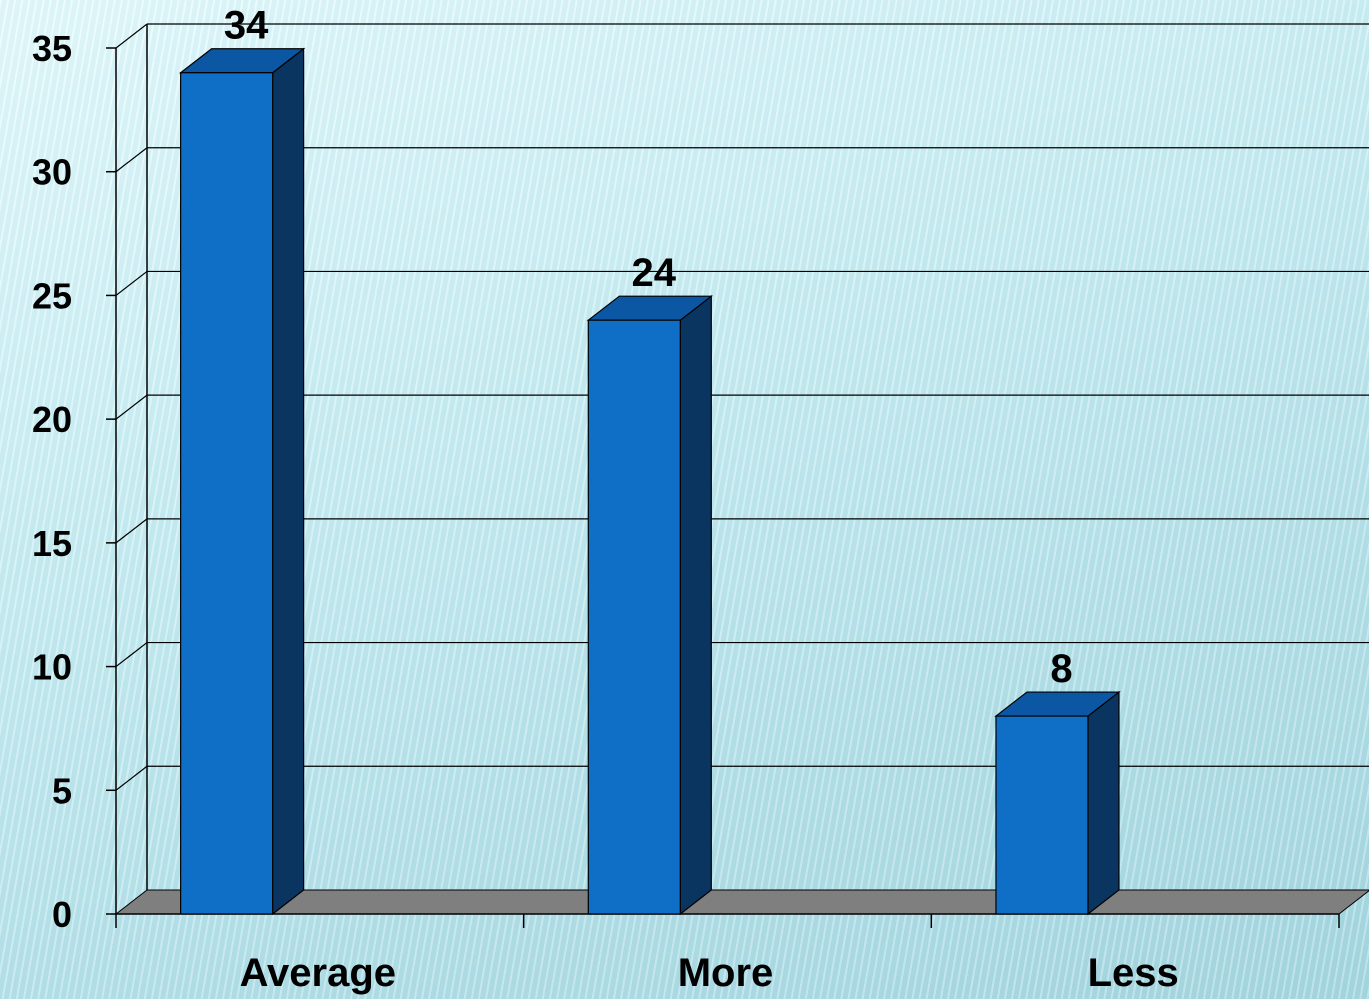 The width and height of the screenshot is (1369, 999). Describe the element at coordinates (52, 543) in the screenshot. I see `y-tick-label: 15` at that location.